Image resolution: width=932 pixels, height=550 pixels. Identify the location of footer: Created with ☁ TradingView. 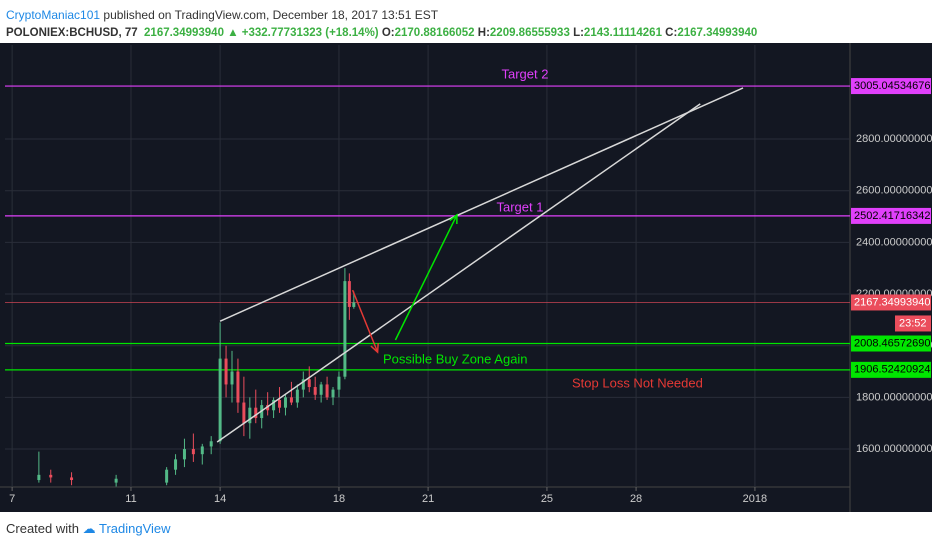
(88, 529).